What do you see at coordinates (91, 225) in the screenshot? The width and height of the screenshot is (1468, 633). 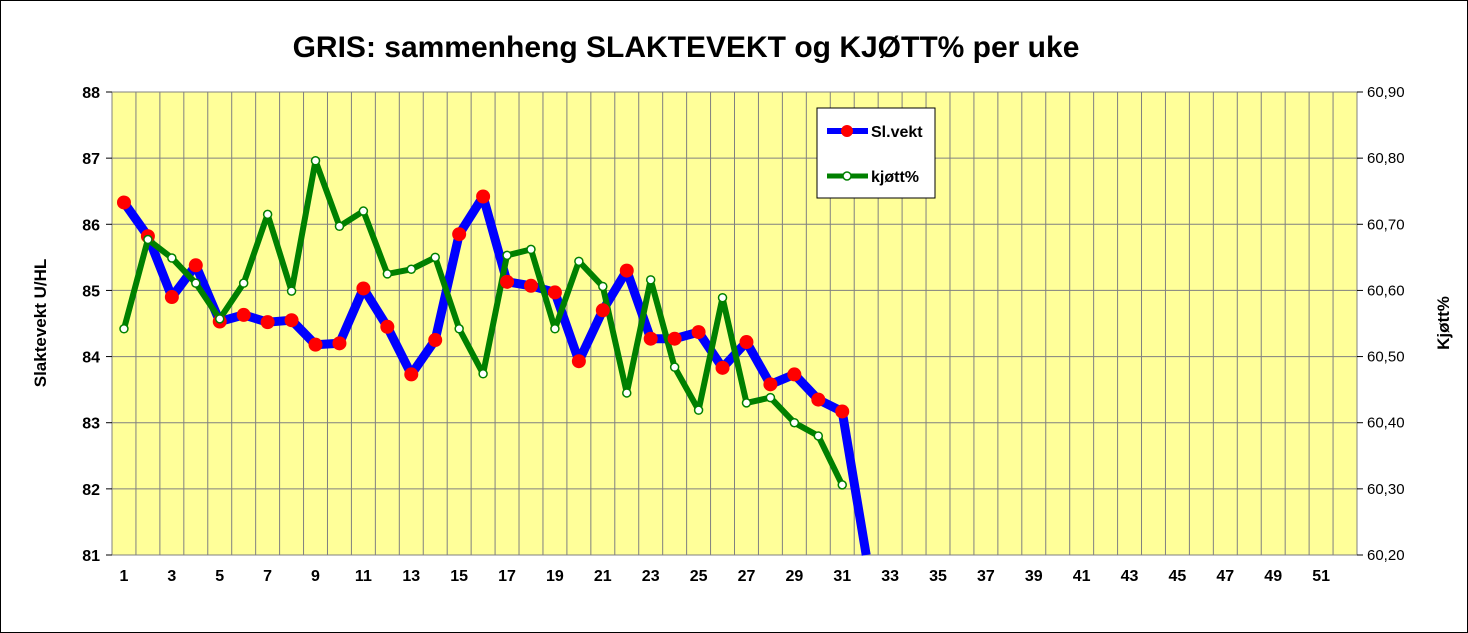 I see `y-tick-label: 86` at bounding box center [91, 225].